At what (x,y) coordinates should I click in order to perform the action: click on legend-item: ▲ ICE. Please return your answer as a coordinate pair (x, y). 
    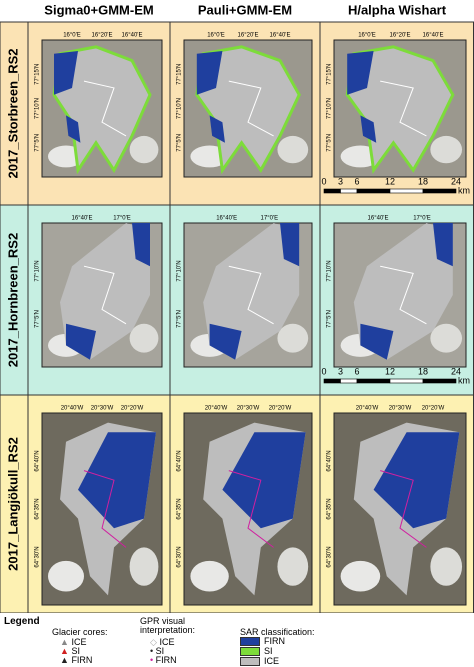
    Looking at the image, I should click on (73, 642).